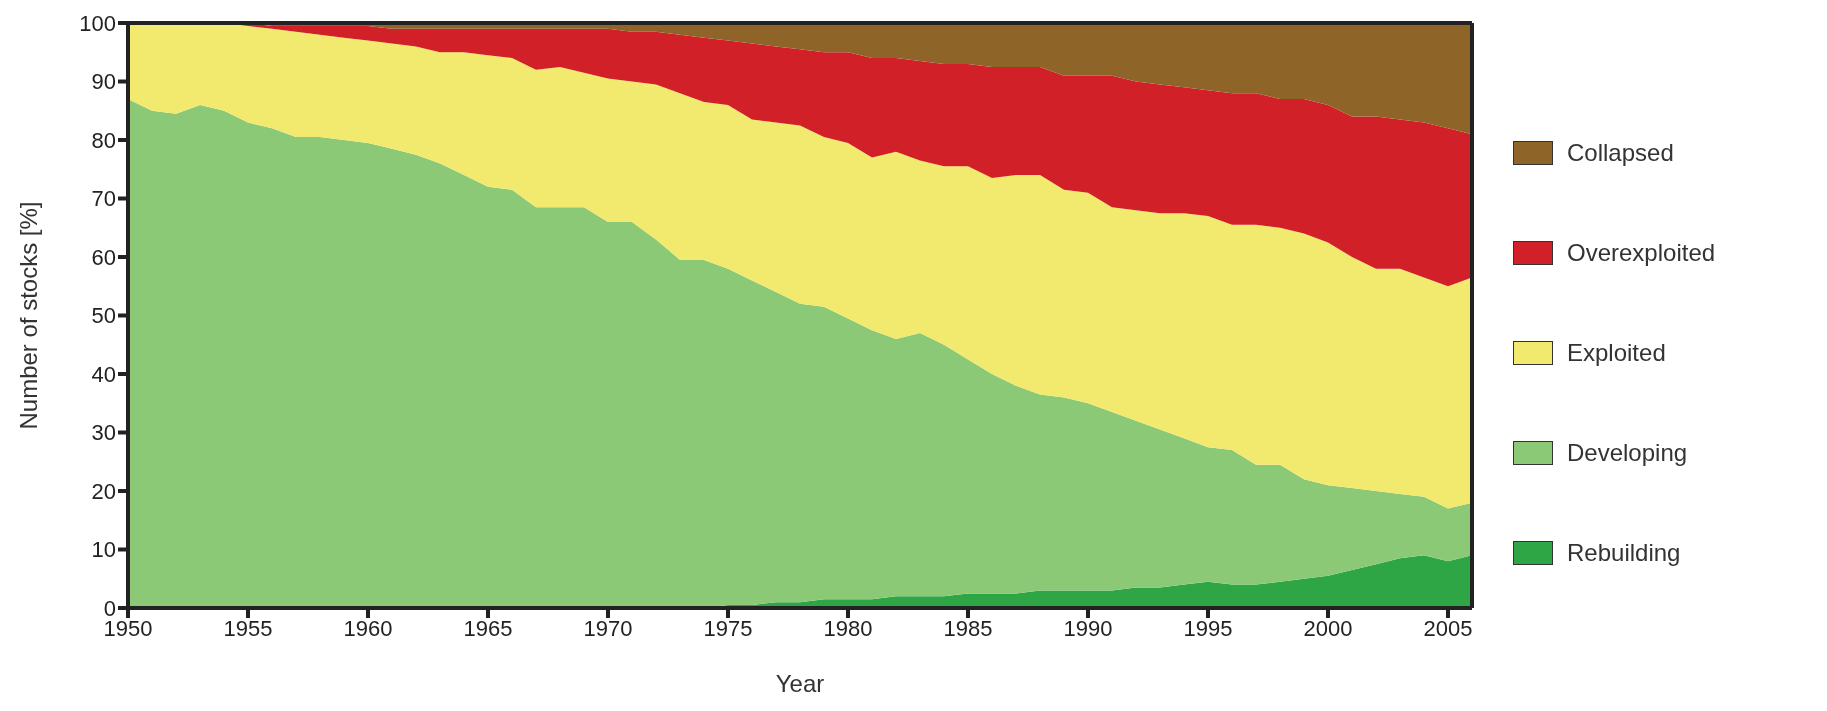 This screenshot has width=1827, height=711. What do you see at coordinates (248, 628) in the screenshot?
I see `x-tick-label: 1955` at bounding box center [248, 628].